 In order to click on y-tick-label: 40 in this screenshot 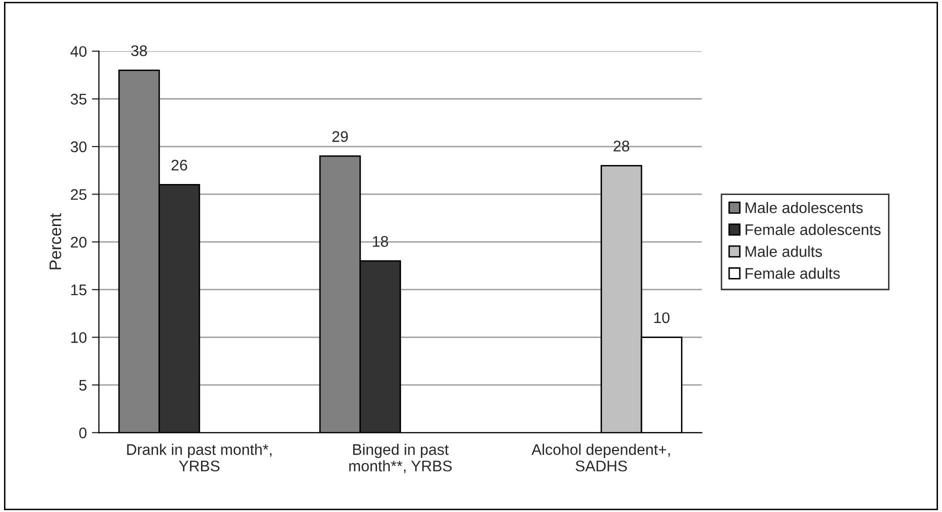, I will do `click(78, 51)`.